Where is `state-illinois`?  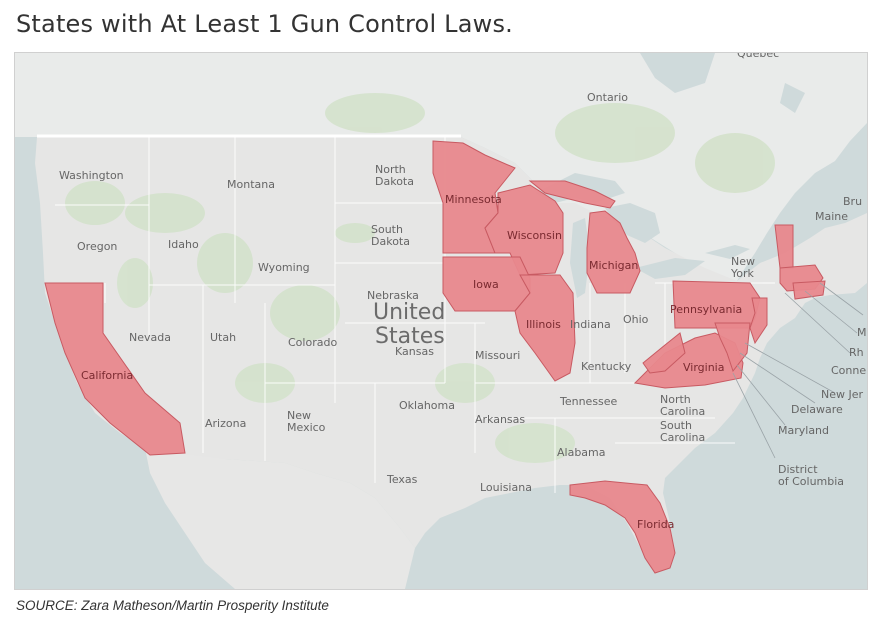 state-illinois is located at coordinates (545, 328).